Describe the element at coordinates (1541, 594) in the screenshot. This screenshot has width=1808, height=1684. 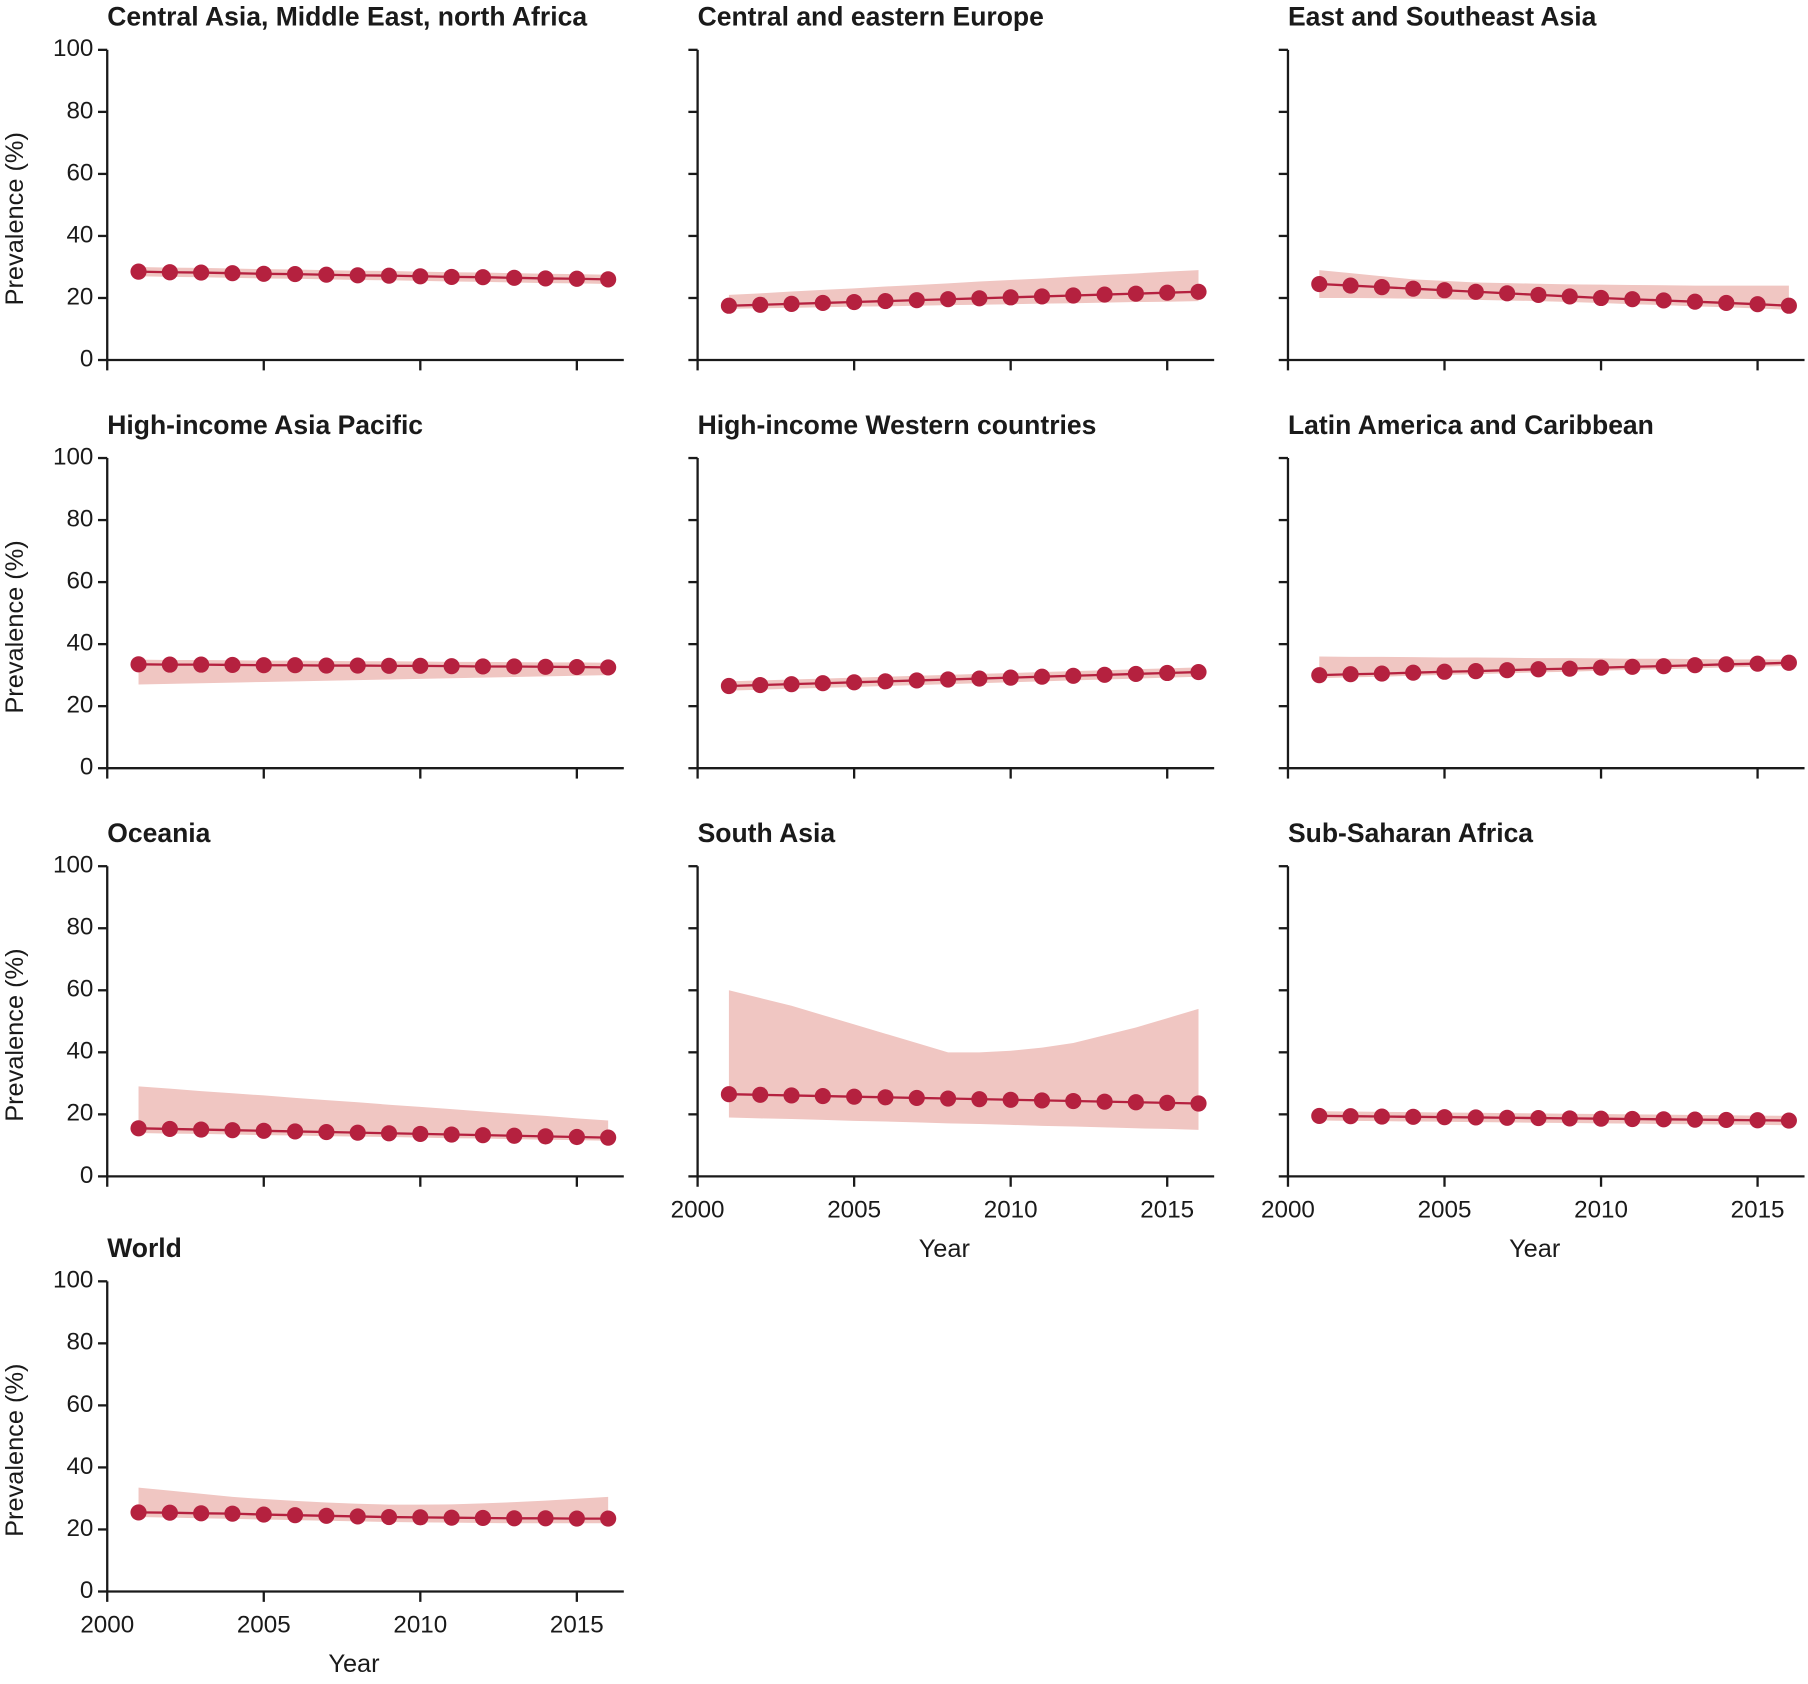
I see `panel: Latin America and Caribbean` at that location.